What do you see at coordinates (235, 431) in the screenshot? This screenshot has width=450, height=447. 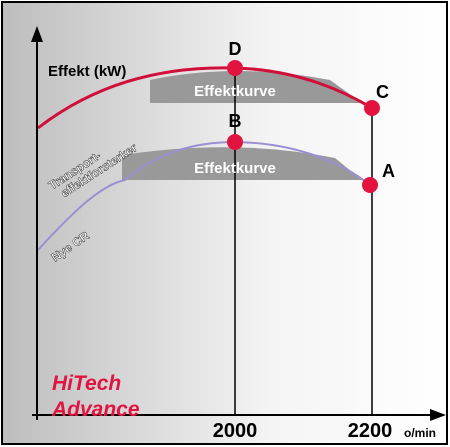 I see `x-label: 2000` at bounding box center [235, 431].